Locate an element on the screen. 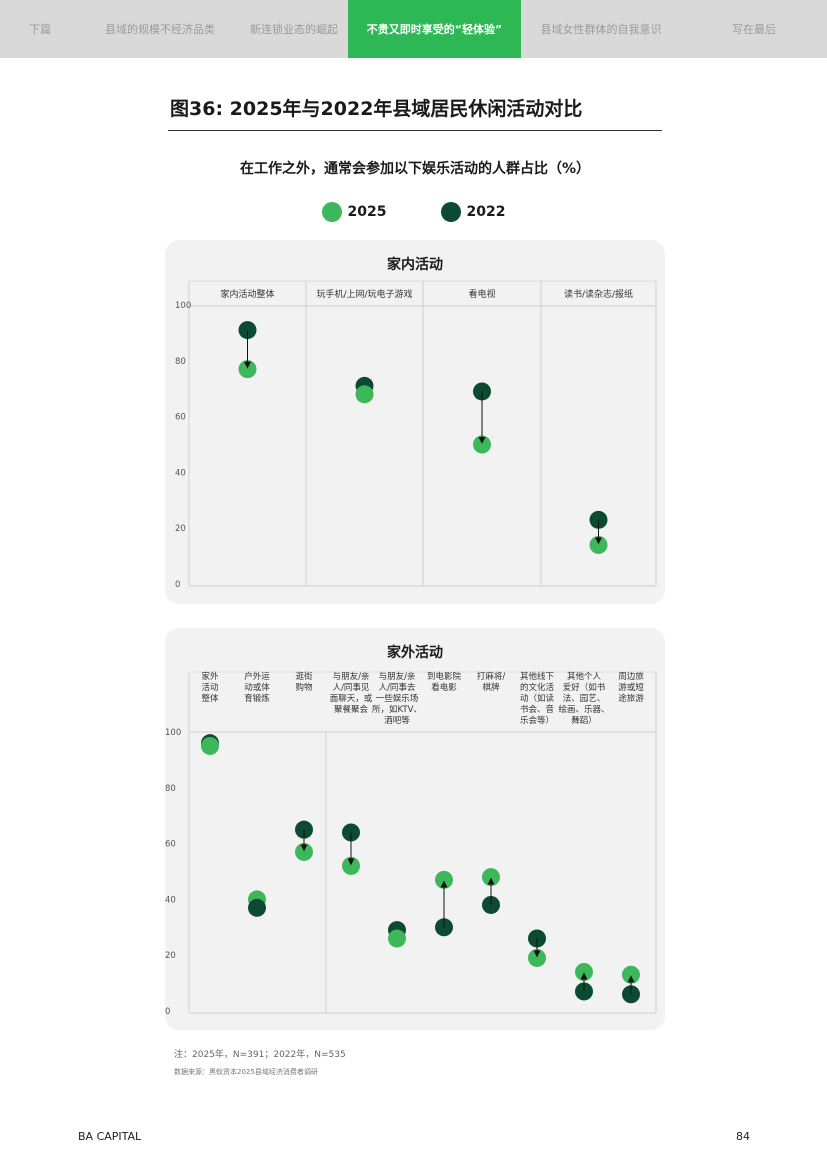 The image size is (827, 1169). category-label: 读书/读杂志/报纸 is located at coordinates (598, 294).